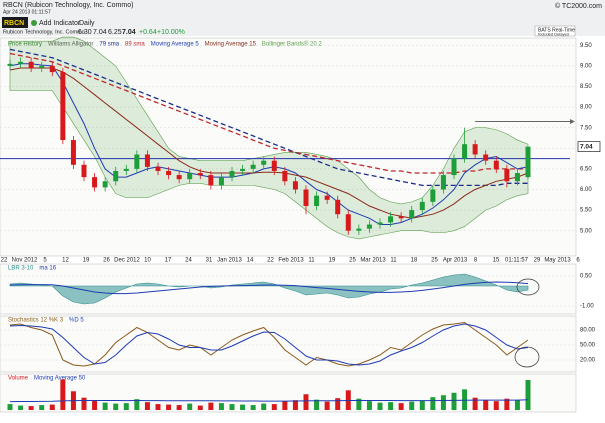  I want to click on x-tick-label: 29, so click(537, 261).